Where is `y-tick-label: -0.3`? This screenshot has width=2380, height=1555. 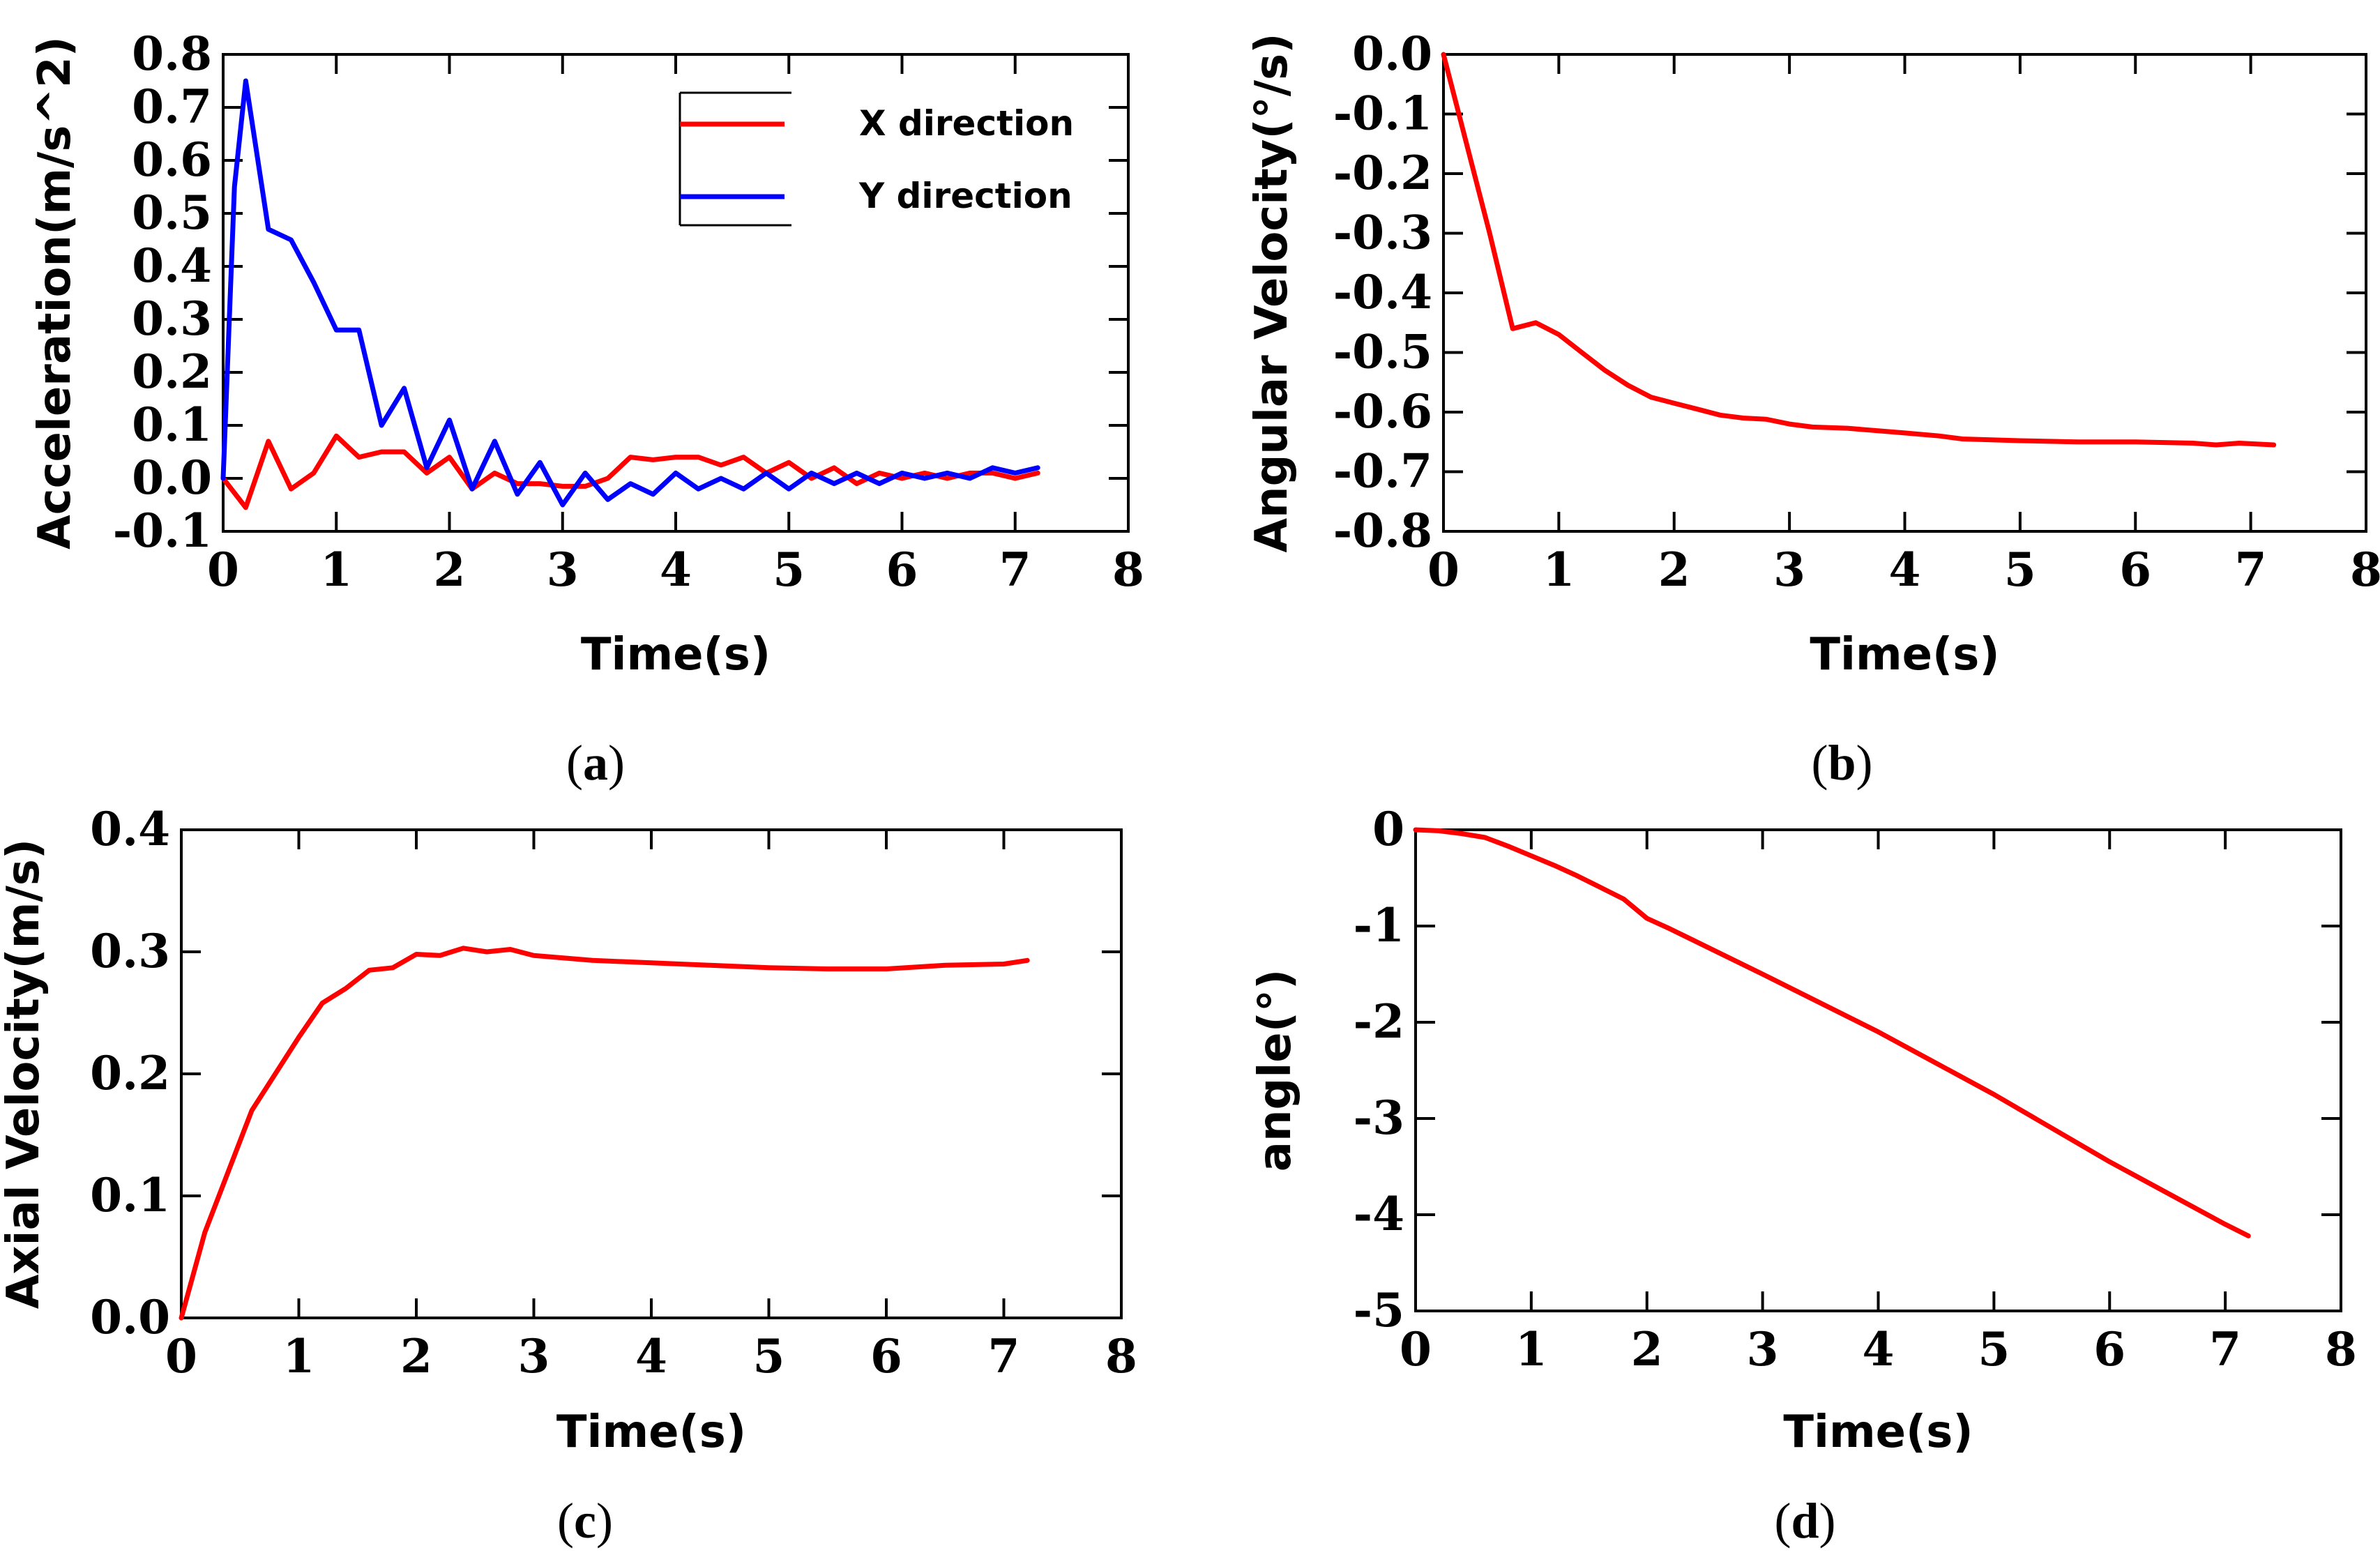
y-tick-label: -0.3 is located at coordinates (1383, 233).